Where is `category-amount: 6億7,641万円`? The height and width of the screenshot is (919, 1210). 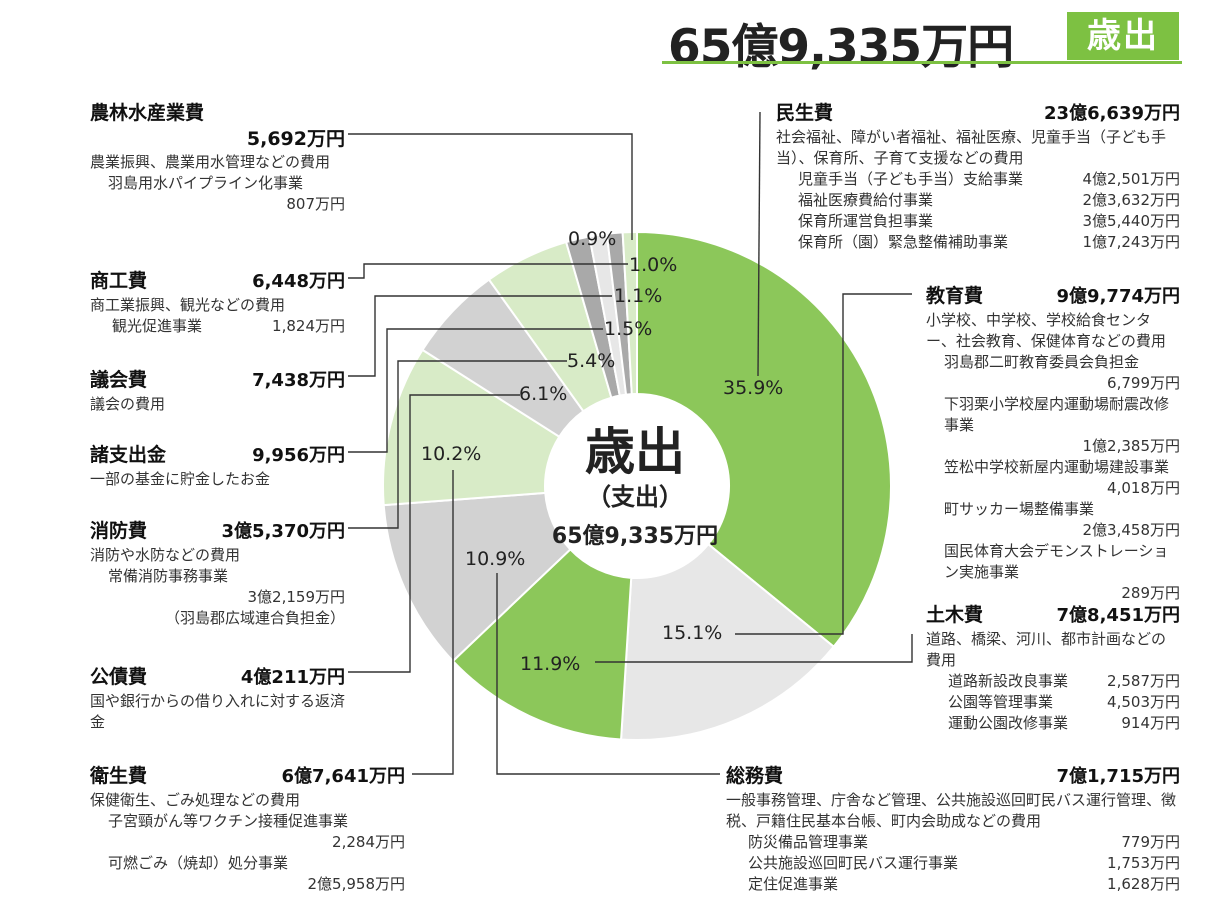
category-amount: 6億7,641万円 is located at coordinates (343, 776).